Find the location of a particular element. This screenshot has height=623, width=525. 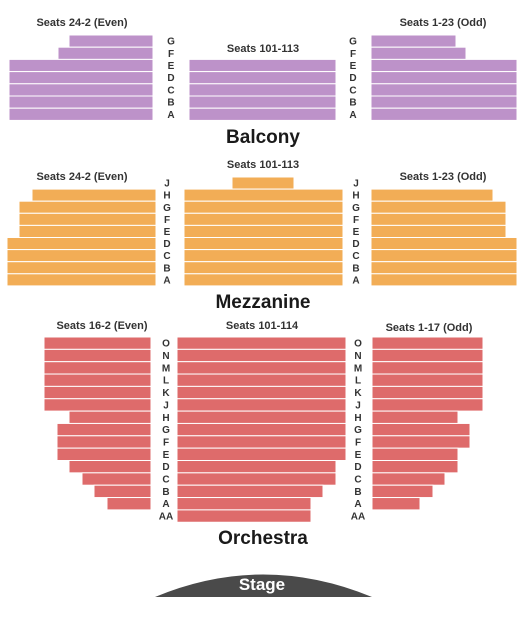

mezzanine-right-row-b is located at coordinates (444, 268).